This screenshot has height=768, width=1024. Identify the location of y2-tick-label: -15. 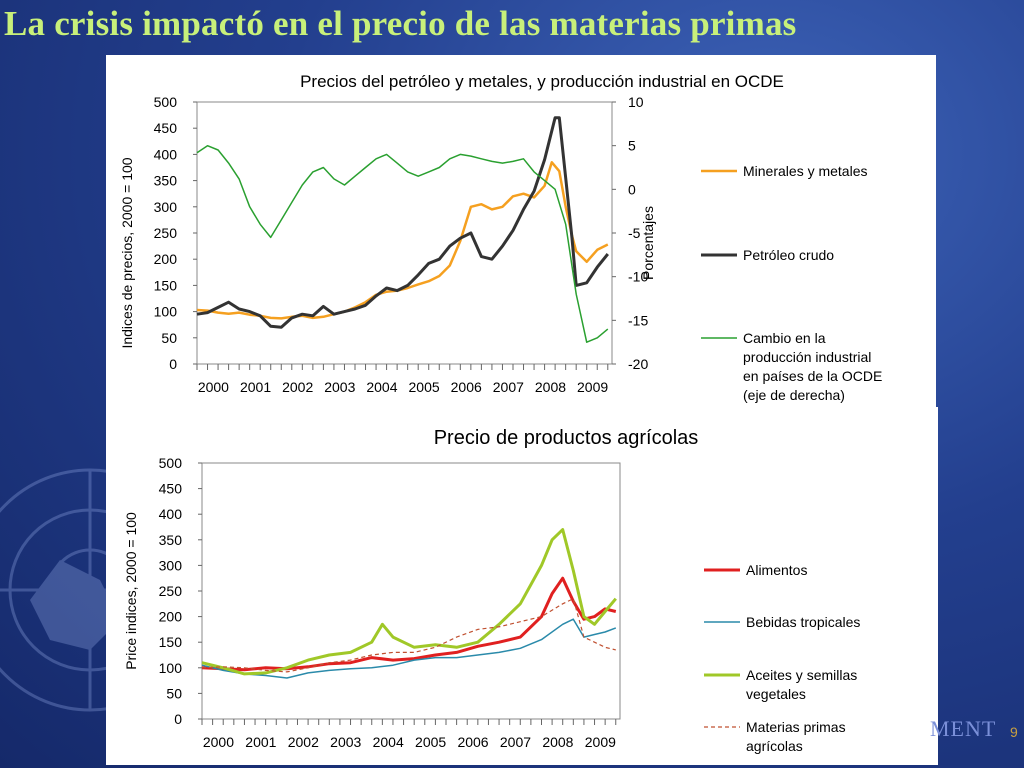
(638, 320).